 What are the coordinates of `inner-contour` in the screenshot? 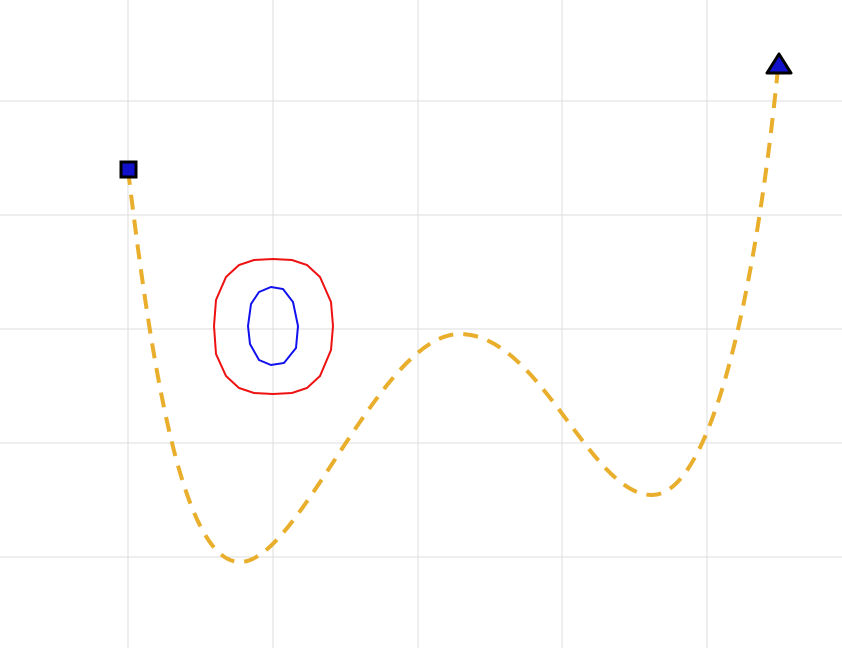 It's located at (273, 326).